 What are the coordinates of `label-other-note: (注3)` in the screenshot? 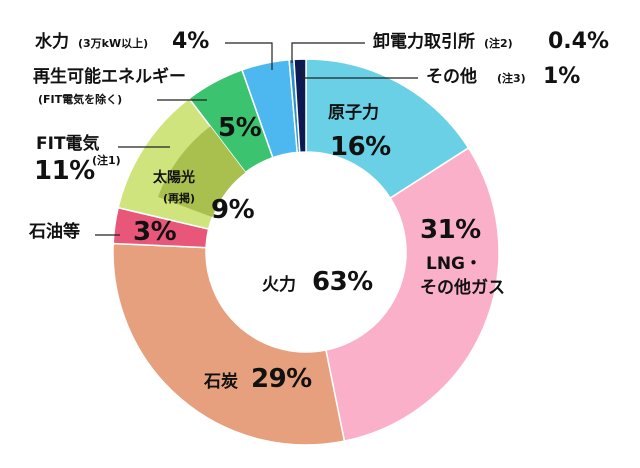 It's located at (511, 78).